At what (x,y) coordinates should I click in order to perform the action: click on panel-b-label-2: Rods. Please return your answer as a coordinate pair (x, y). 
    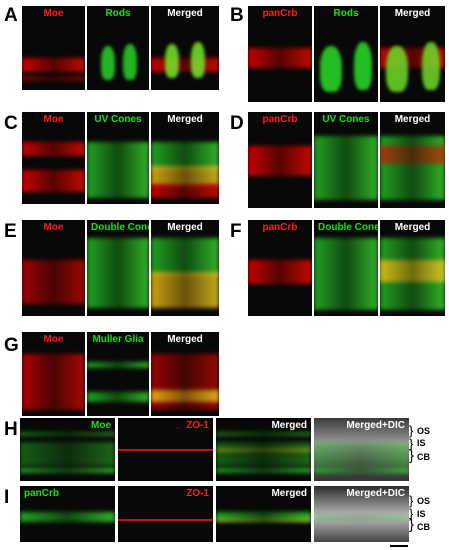
    Looking at the image, I should click on (346, 13).